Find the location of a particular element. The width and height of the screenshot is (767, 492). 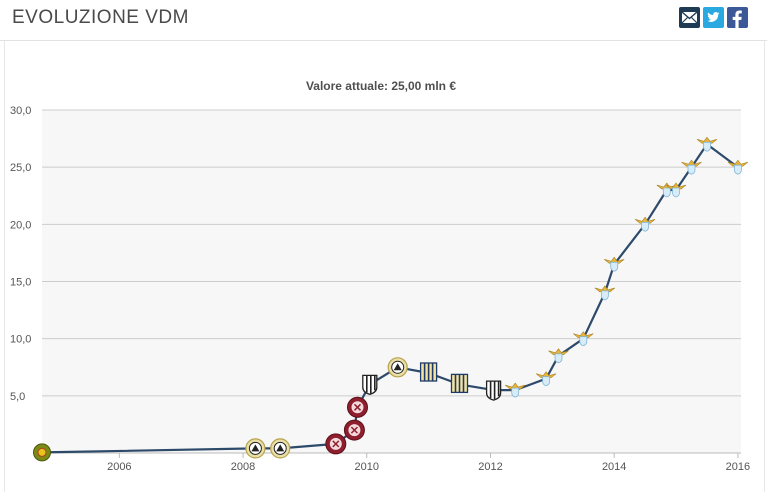

y-tick-label: 20,0 is located at coordinates (20, 225).